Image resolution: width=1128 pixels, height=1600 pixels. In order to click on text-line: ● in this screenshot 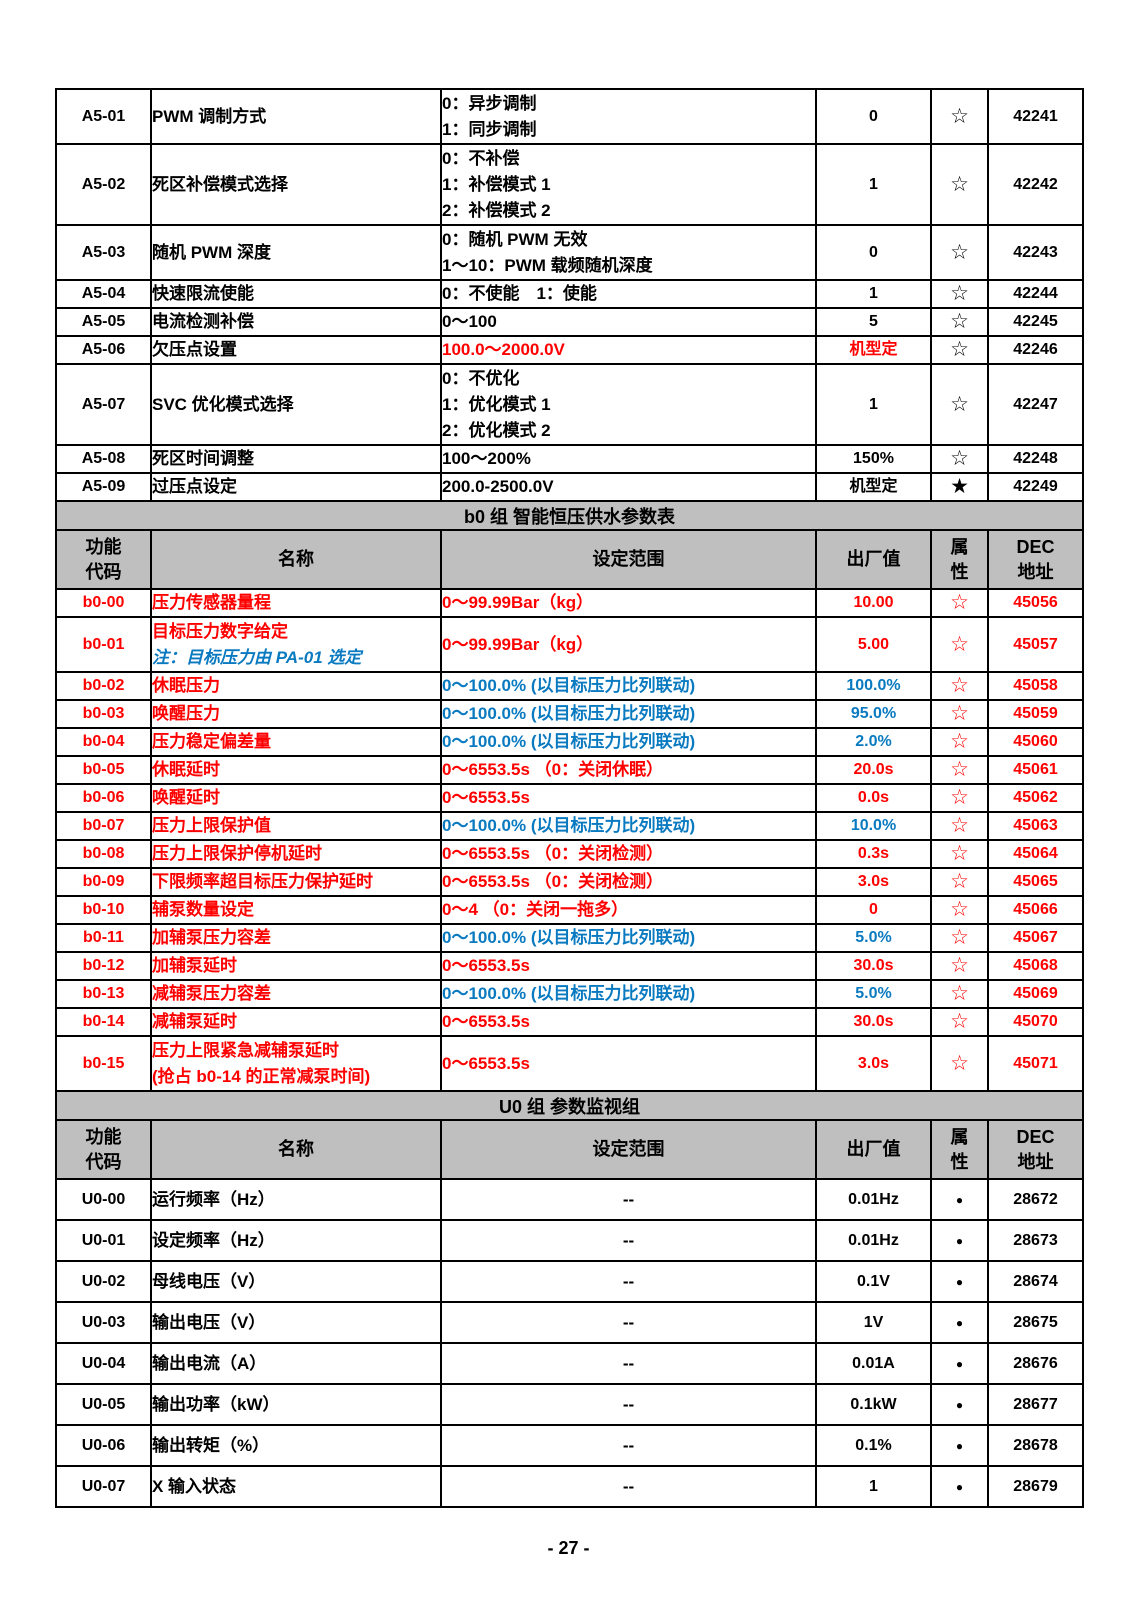, I will do `click(959, 1240)`.